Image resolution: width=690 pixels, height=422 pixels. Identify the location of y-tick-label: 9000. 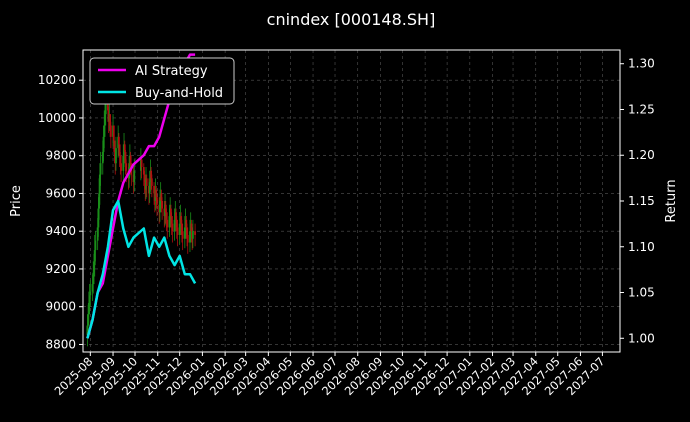
(60, 307).